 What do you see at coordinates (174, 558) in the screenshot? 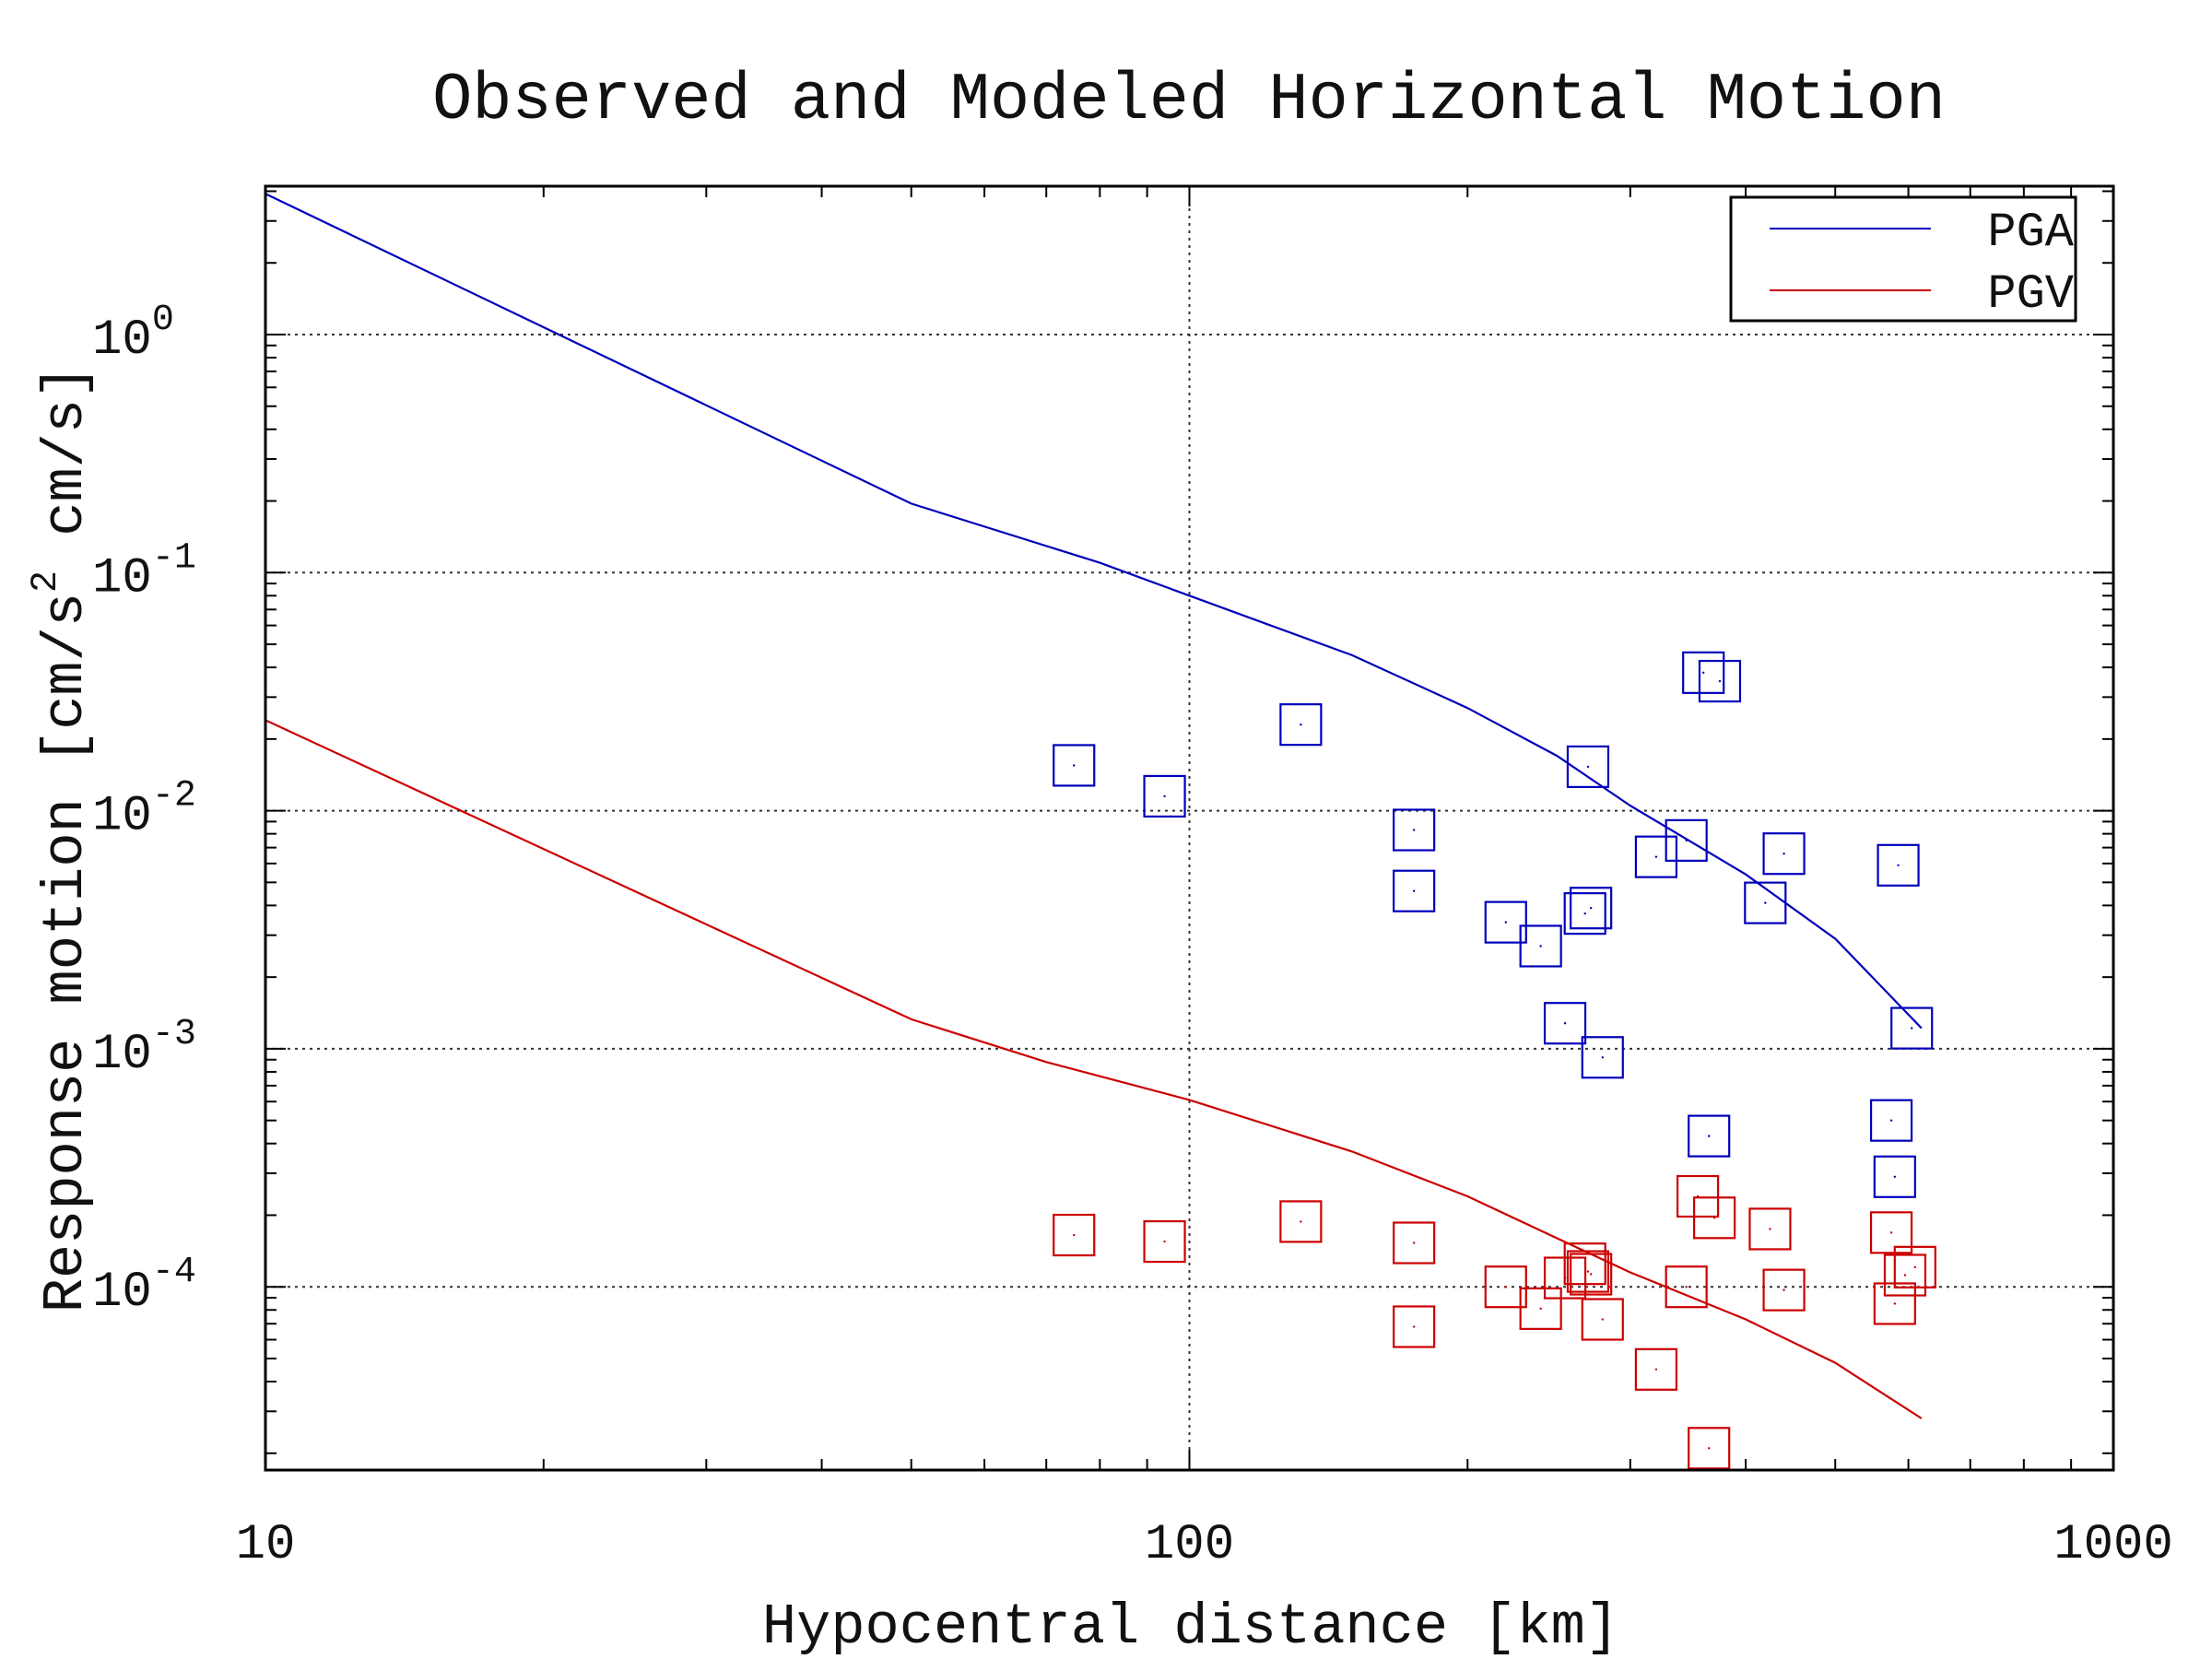
I see `y-tick-exponent: -1` at bounding box center [174, 558].